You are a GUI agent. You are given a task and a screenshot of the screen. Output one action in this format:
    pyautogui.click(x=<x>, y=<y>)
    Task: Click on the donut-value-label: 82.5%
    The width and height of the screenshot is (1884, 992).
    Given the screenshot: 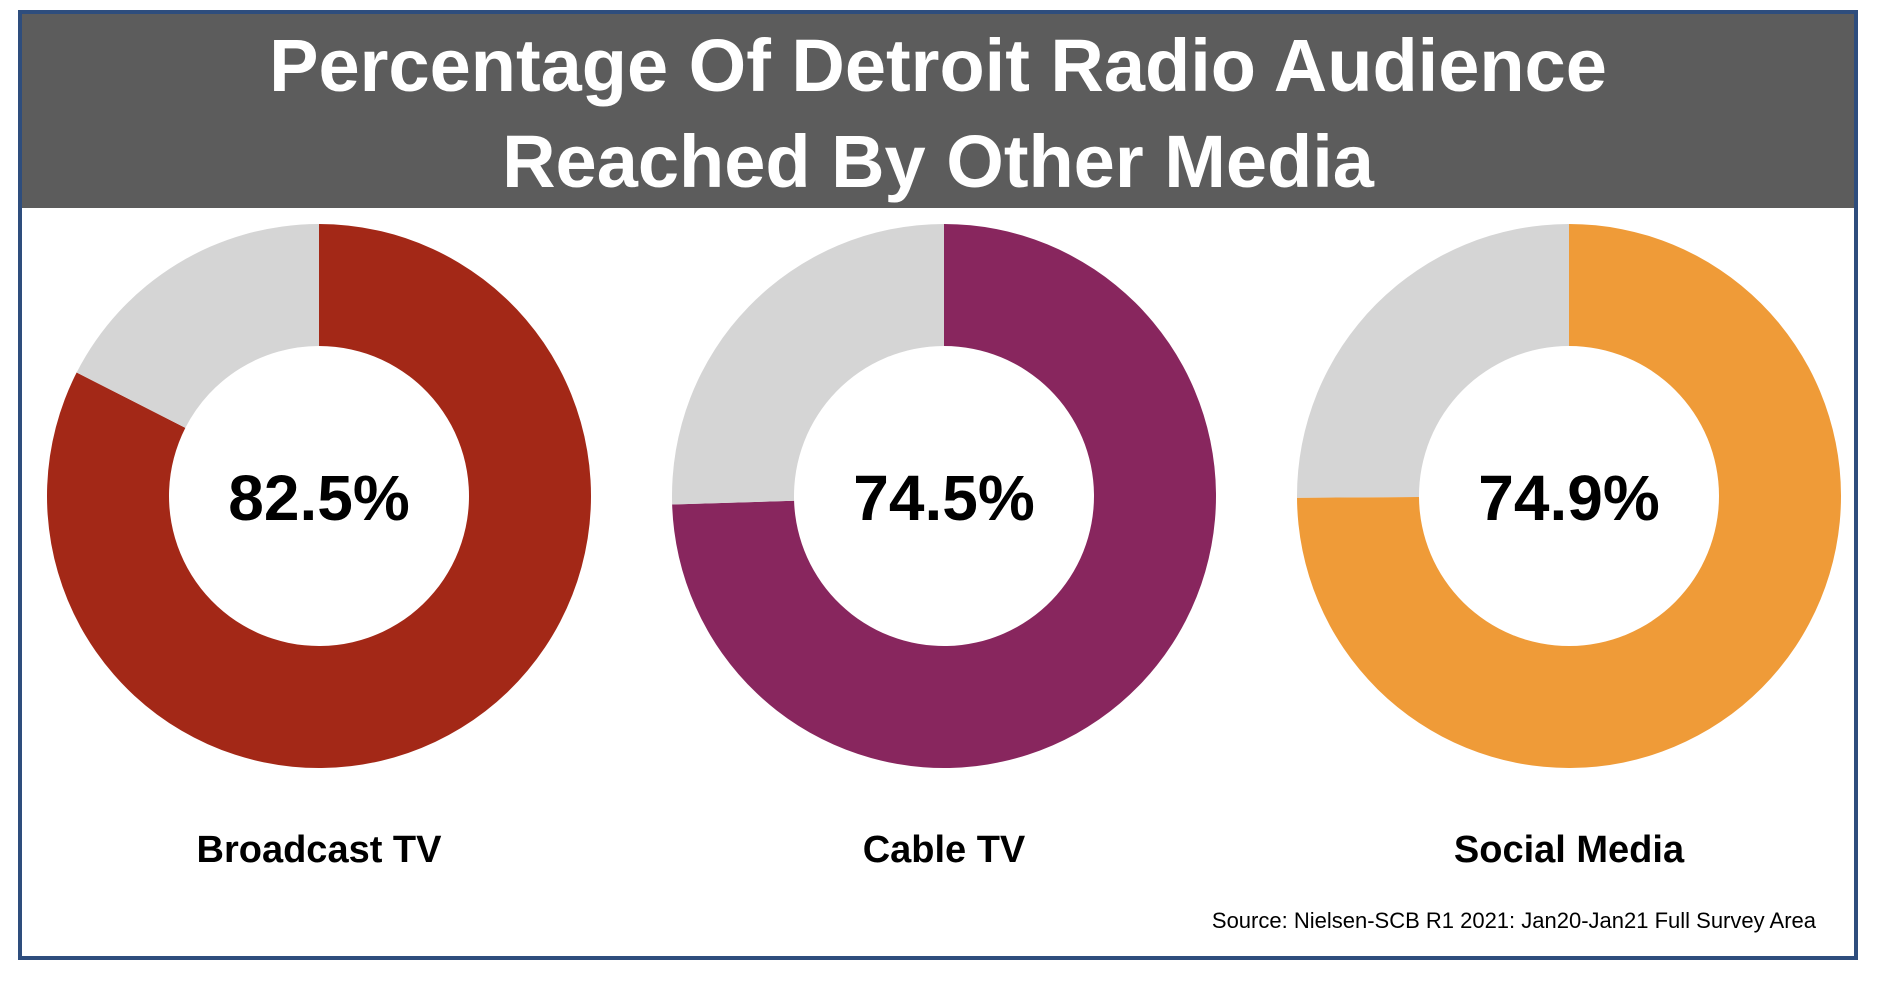 What is the action you would take?
    pyautogui.click(x=318, y=498)
    